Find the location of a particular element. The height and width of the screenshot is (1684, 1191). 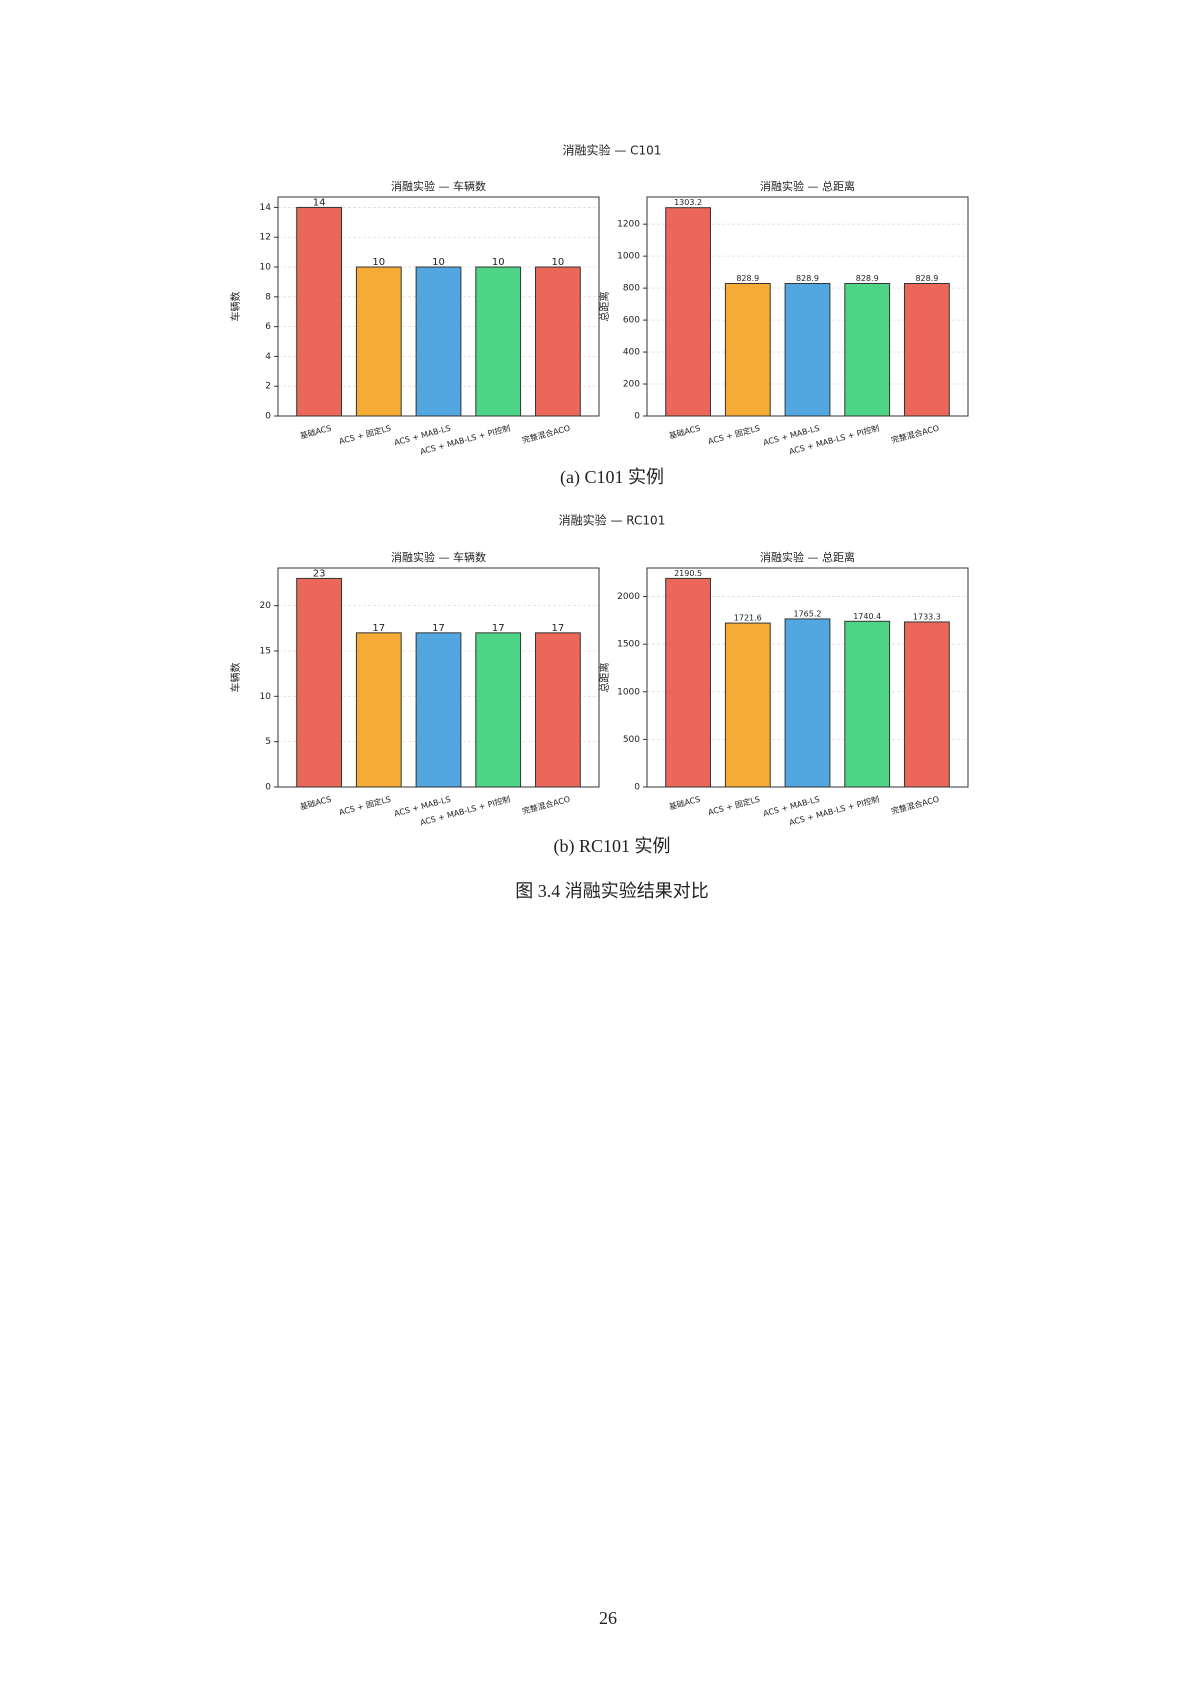

y-tick-label: 600 is located at coordinates (631, 321).